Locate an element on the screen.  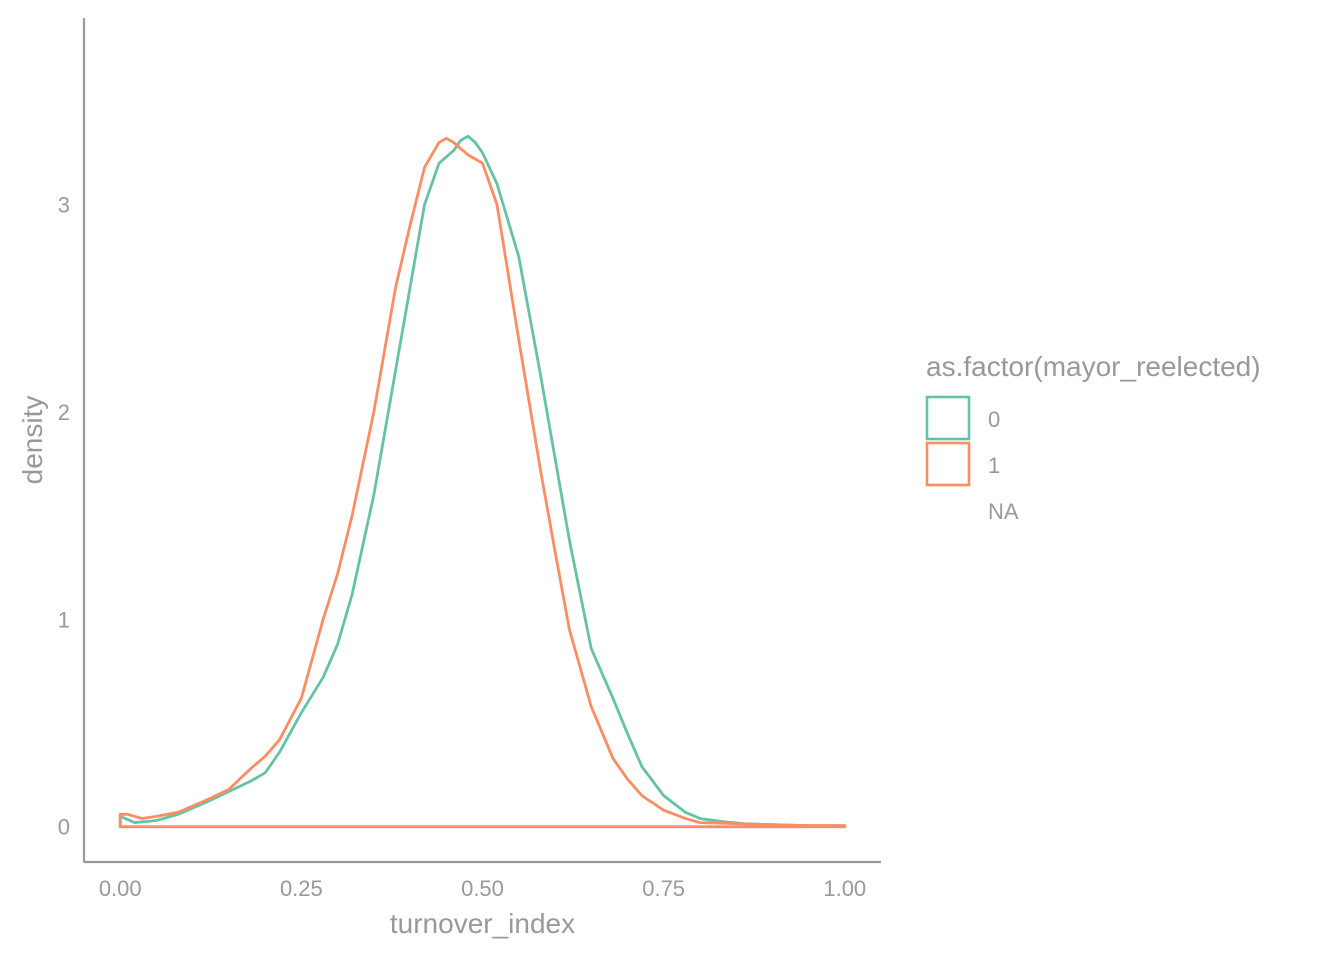
legend-label-NA: NA is located at coordinates (1003, 511).